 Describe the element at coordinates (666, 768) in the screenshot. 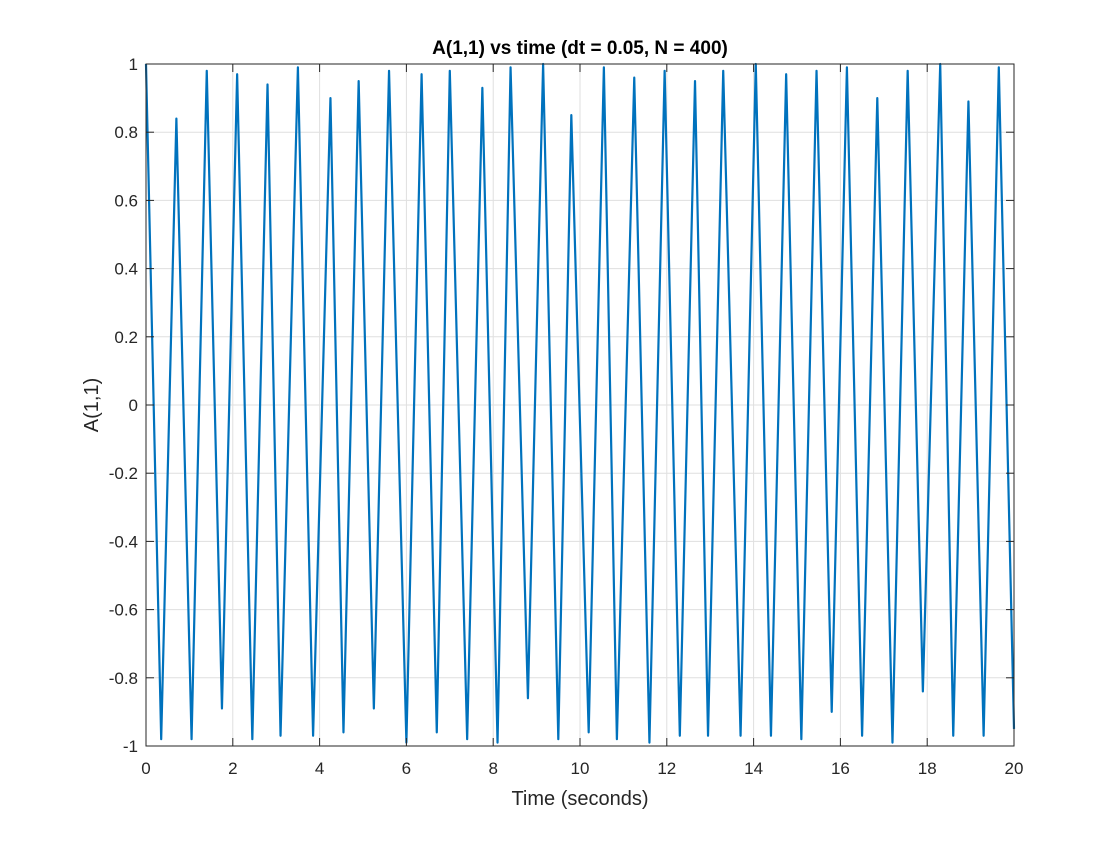

I see `x-tick-label: 12` at that location.